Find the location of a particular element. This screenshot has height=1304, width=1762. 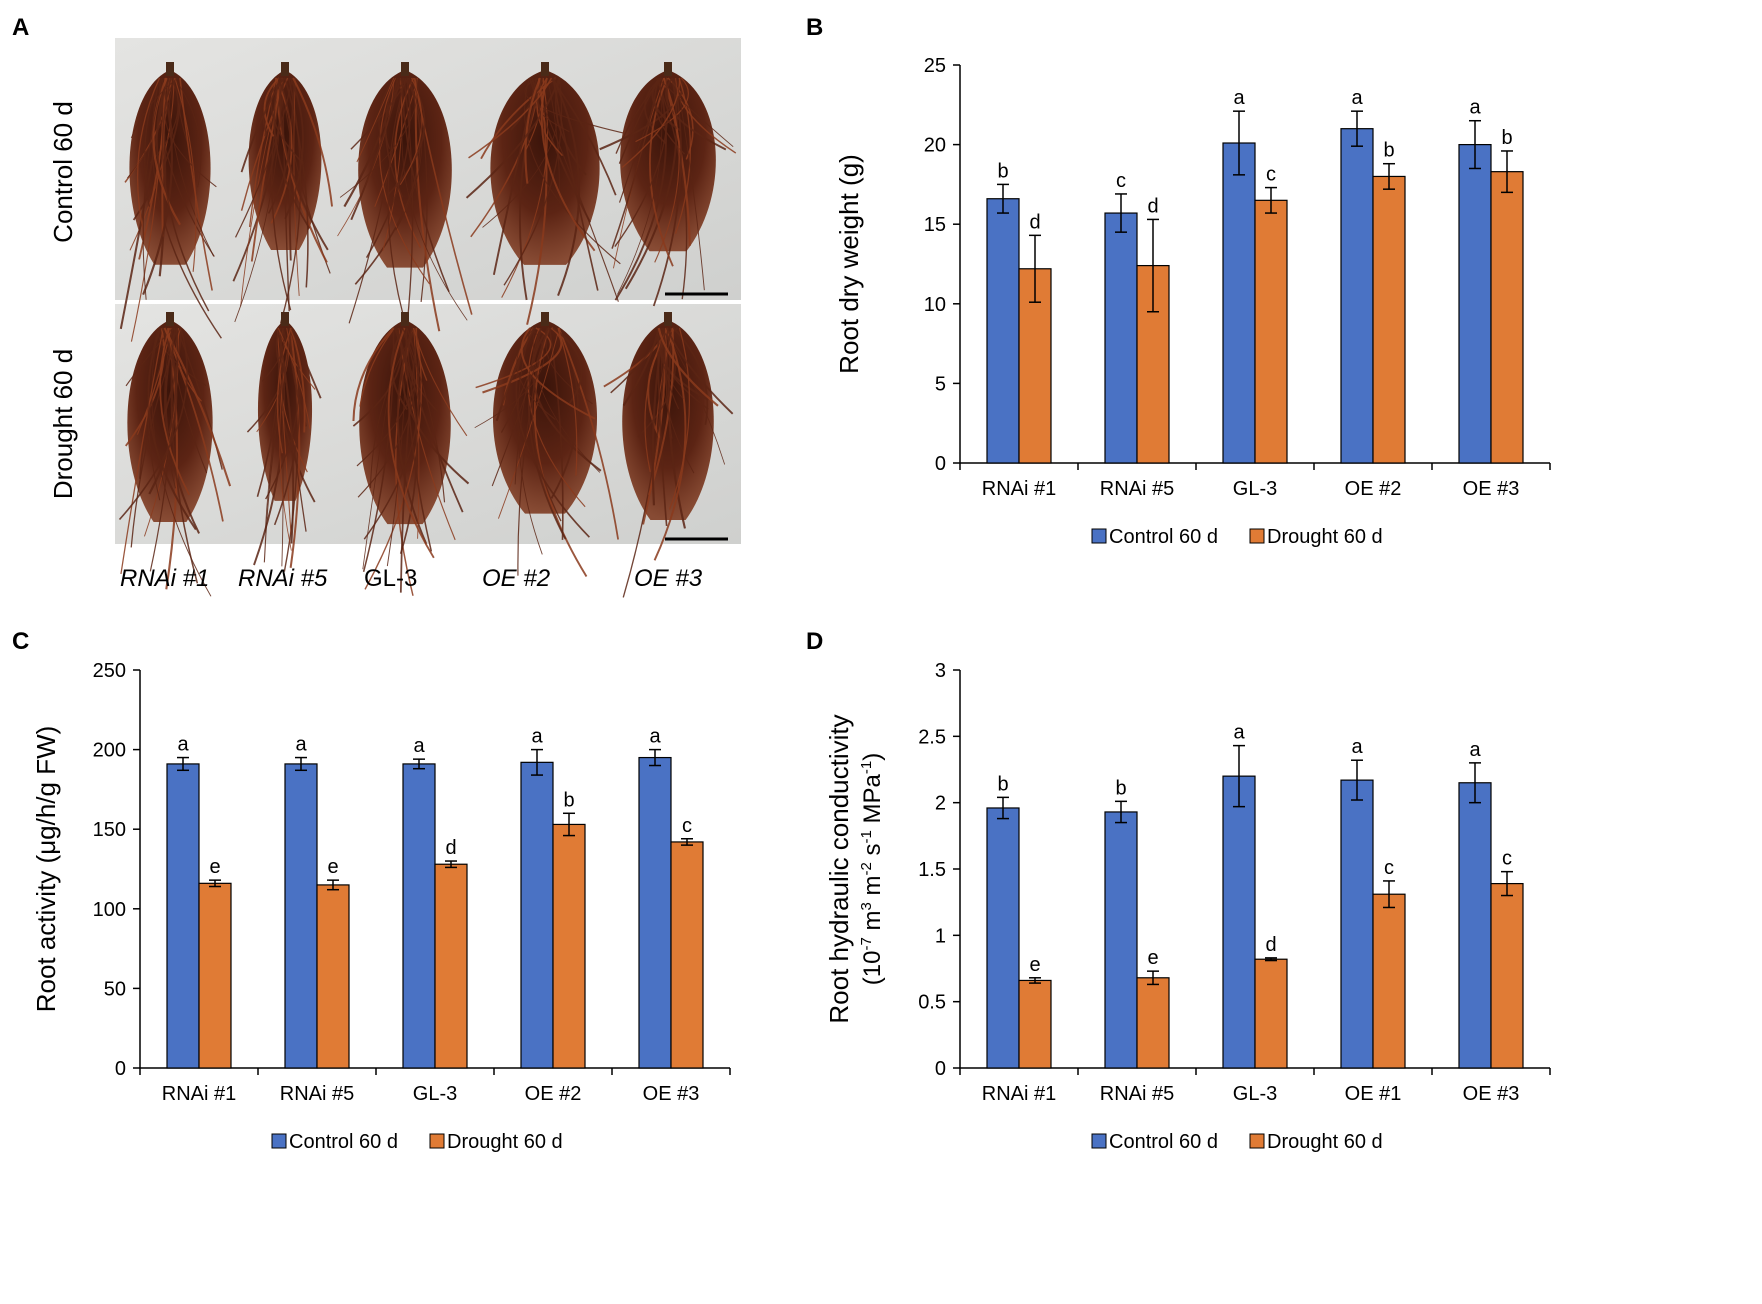

y-tick-label: 5 is located at coordinates (940, 384).